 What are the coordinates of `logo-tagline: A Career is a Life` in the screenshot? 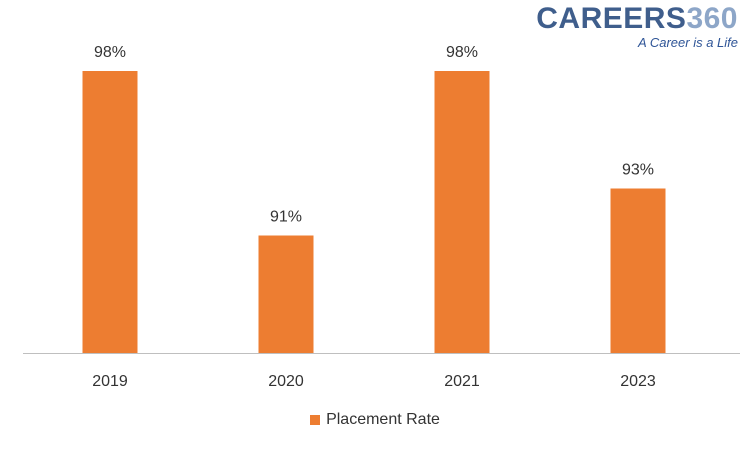 It's located at (688, 42).